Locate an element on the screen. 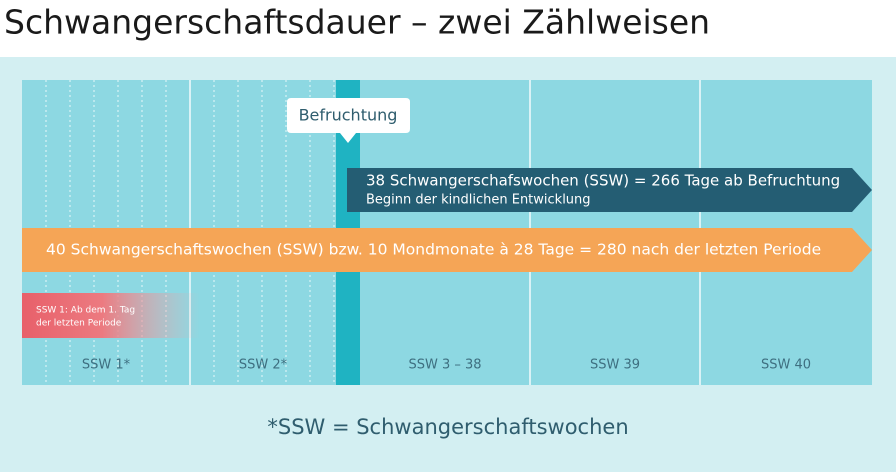  column-label: SSW 3 – 38 is located at coordinates (444, 365).